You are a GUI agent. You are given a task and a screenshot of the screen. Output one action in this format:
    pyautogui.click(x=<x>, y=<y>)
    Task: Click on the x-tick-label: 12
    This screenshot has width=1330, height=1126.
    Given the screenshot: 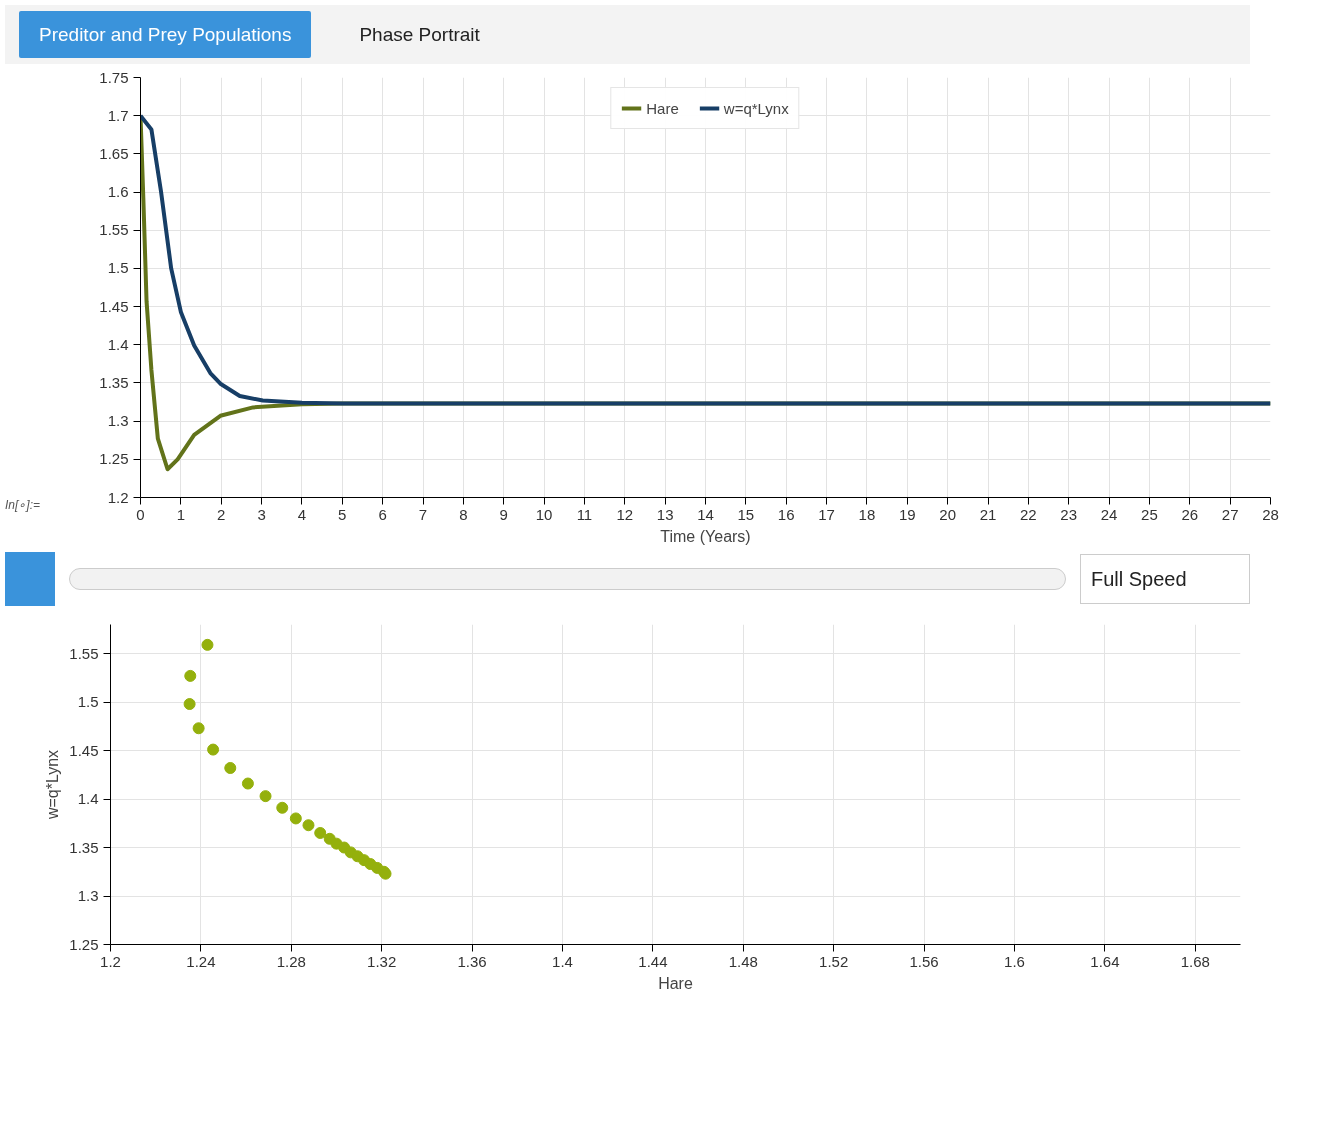 What is the action you would take?
    pyautogui.click(x=625, y=514)
    